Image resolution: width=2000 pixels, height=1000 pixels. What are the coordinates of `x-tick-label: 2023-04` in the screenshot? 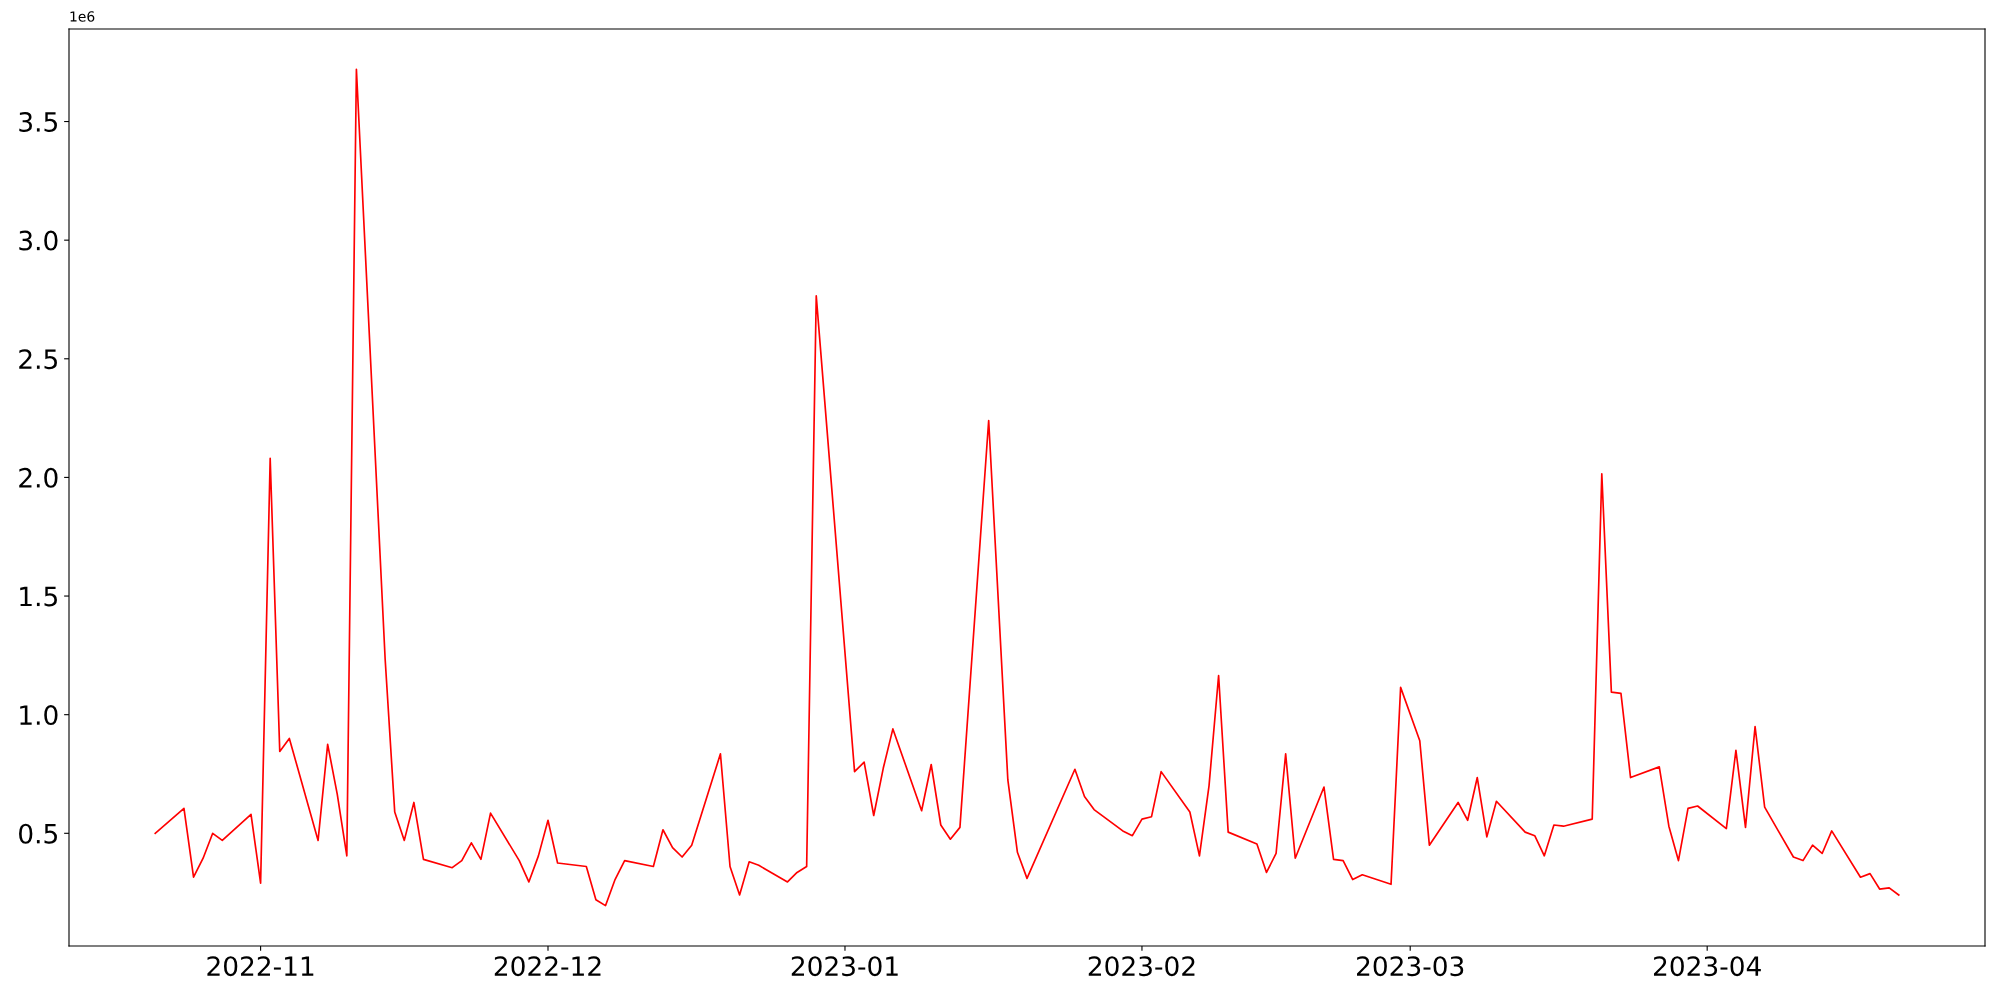 It's located at (1707, 966).